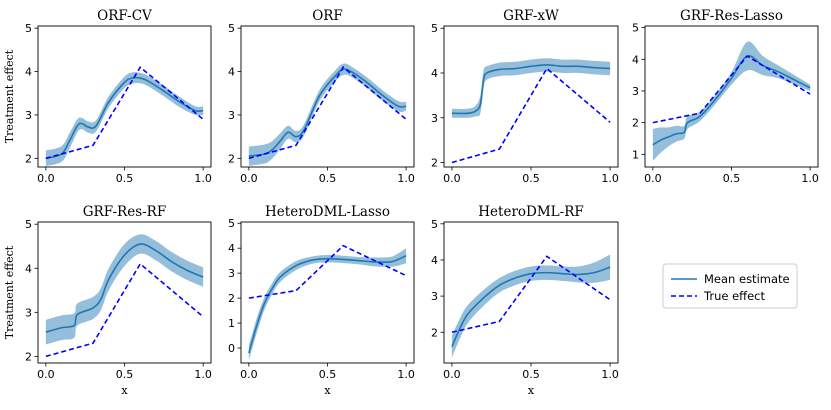 The image size is (831, 410). What do you see at coordinates (327, 16) in the screenshot?
I see `panel-title: ORF` at bounding box center [327, 16].